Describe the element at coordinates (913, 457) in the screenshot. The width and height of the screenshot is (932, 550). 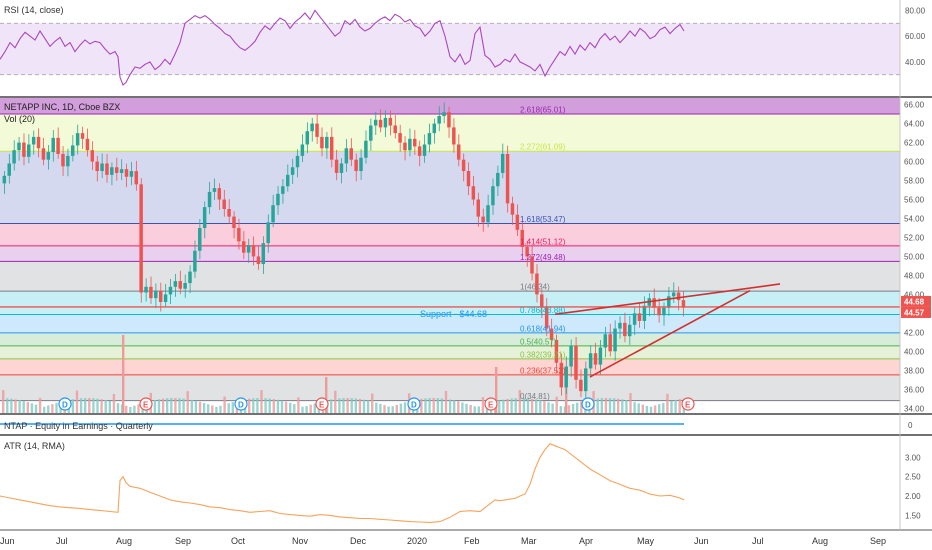
I see `atr-tick-label: 3.00` at that location.